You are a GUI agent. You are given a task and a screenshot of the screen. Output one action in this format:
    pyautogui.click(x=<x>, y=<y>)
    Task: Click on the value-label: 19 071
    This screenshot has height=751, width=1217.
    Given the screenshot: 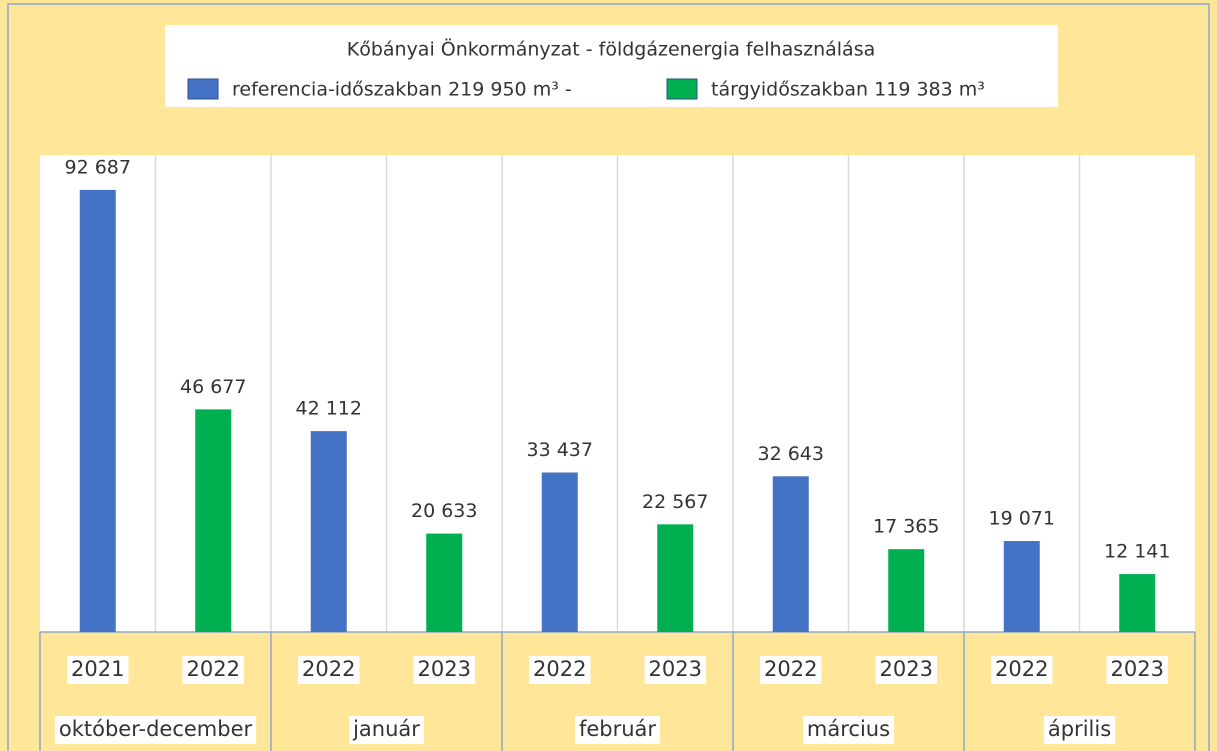 What is the action you would take?
    pyautogui.click(x=1022, y=519)
    